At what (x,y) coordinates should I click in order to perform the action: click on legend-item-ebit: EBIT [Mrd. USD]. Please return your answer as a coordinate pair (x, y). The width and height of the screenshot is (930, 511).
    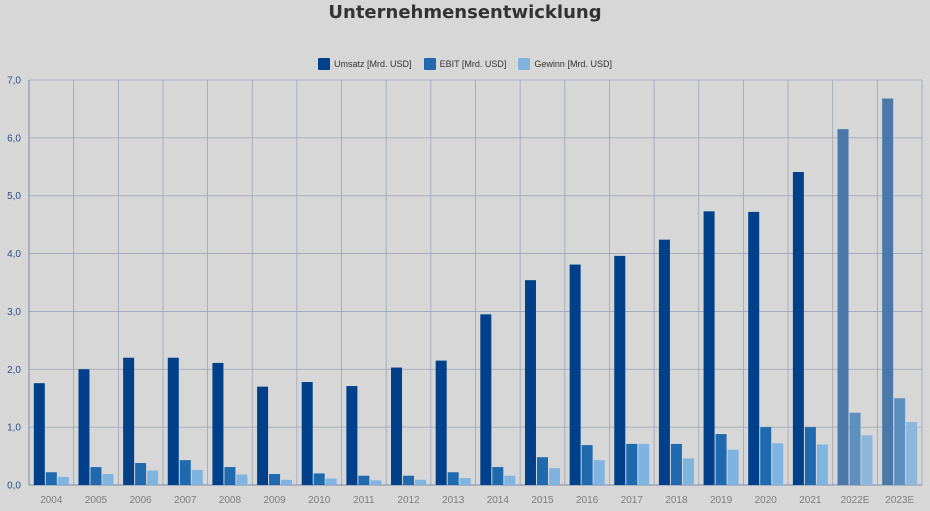
    Looking at the image, I should click on (465, 64).